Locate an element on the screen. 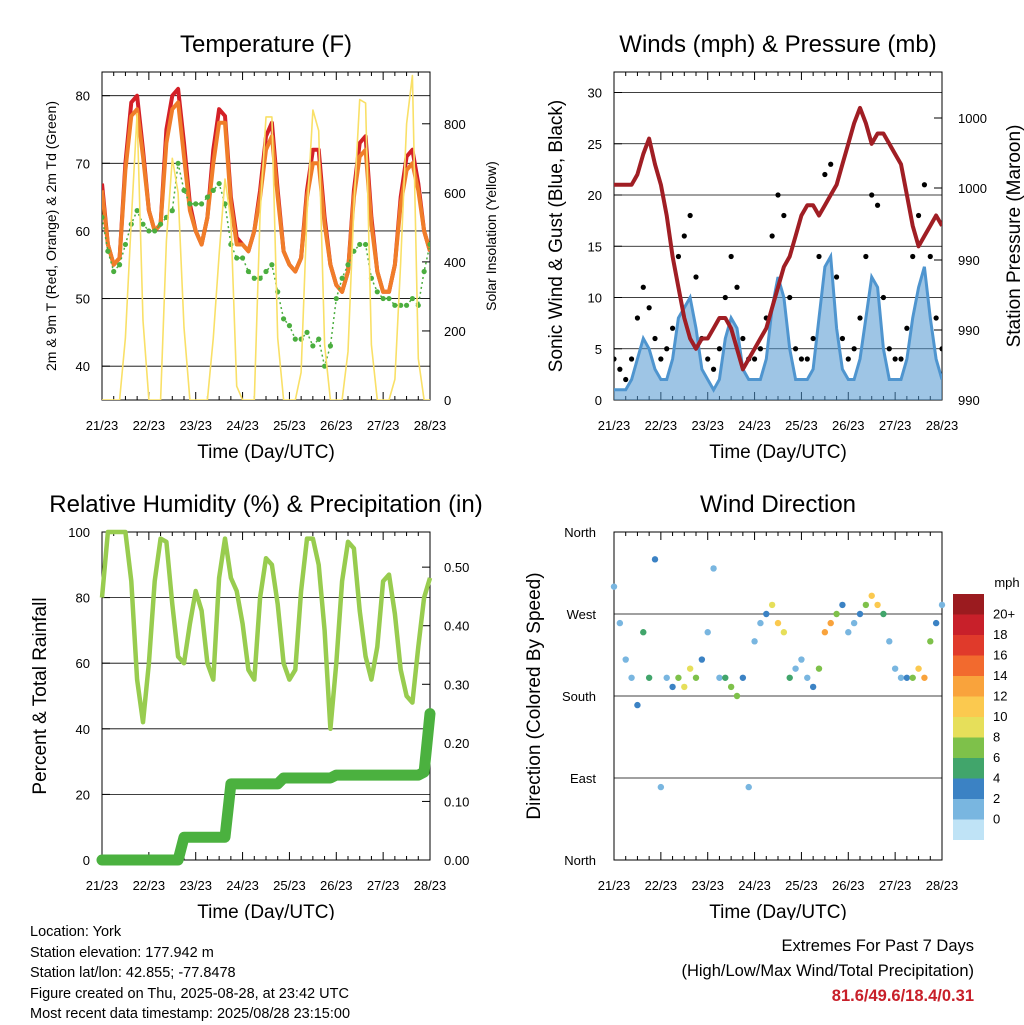 The image size is (1024, 1025). extremes-subtitle: (High/Low/Max Wind/Total Precipitation) is located at coordinates (827, 971).